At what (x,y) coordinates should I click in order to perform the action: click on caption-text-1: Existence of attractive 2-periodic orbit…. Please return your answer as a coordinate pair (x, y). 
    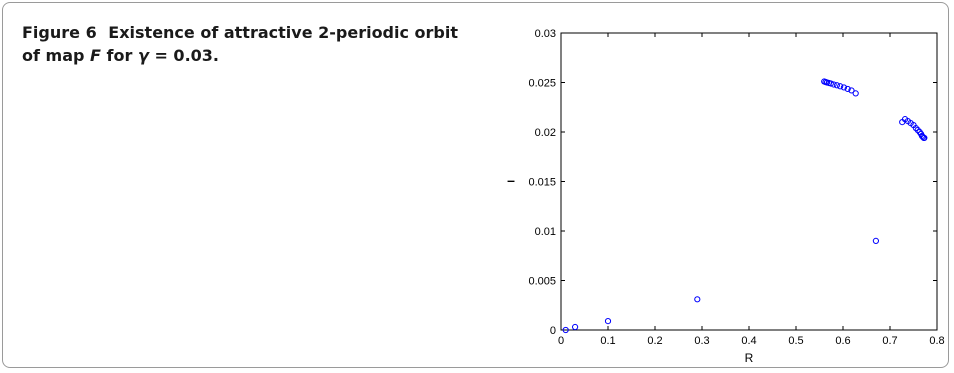
    Looking at the image, I should click on (240, 44).